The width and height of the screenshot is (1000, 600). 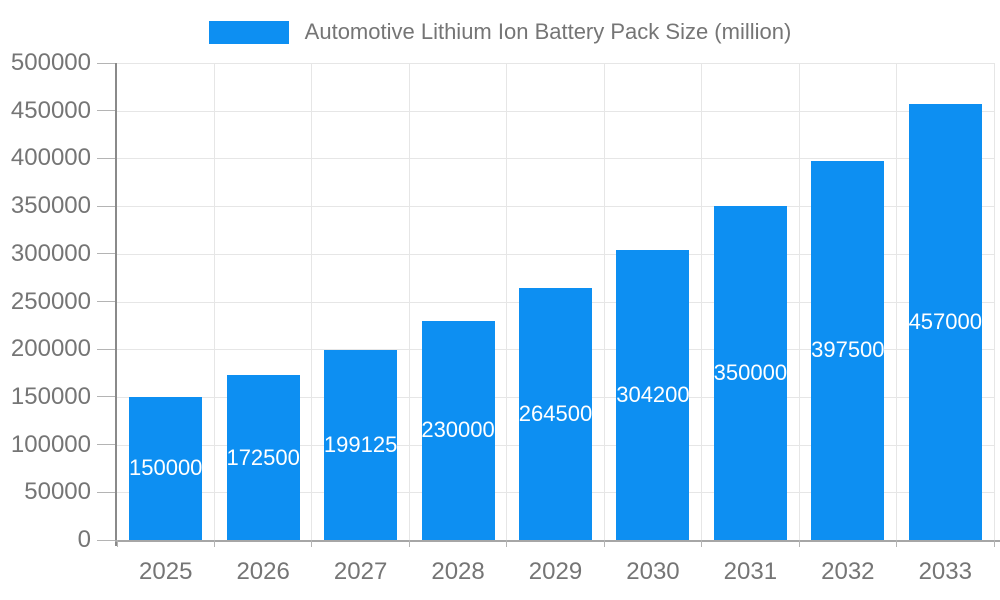 What do you see at coordinates (50, 253) in the screenshot?
I see `y-tick-label: 300000` at bounding box center [50, 253].